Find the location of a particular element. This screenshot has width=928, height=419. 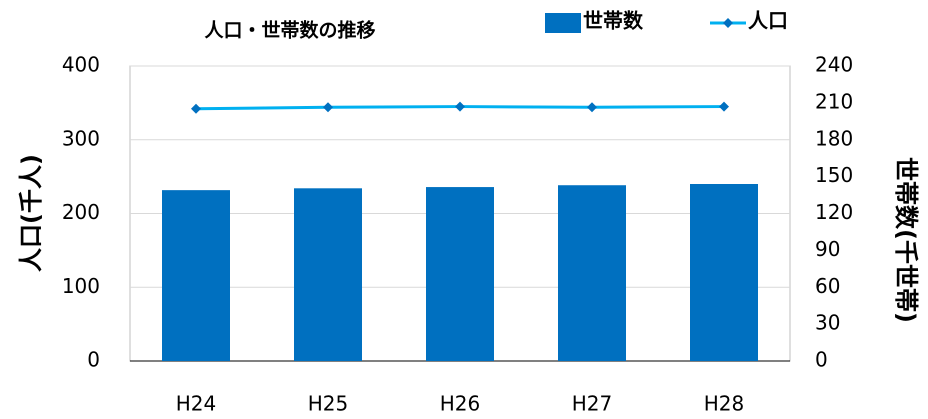

y2-tick-label: 30 is located at coordinates (827, 323).